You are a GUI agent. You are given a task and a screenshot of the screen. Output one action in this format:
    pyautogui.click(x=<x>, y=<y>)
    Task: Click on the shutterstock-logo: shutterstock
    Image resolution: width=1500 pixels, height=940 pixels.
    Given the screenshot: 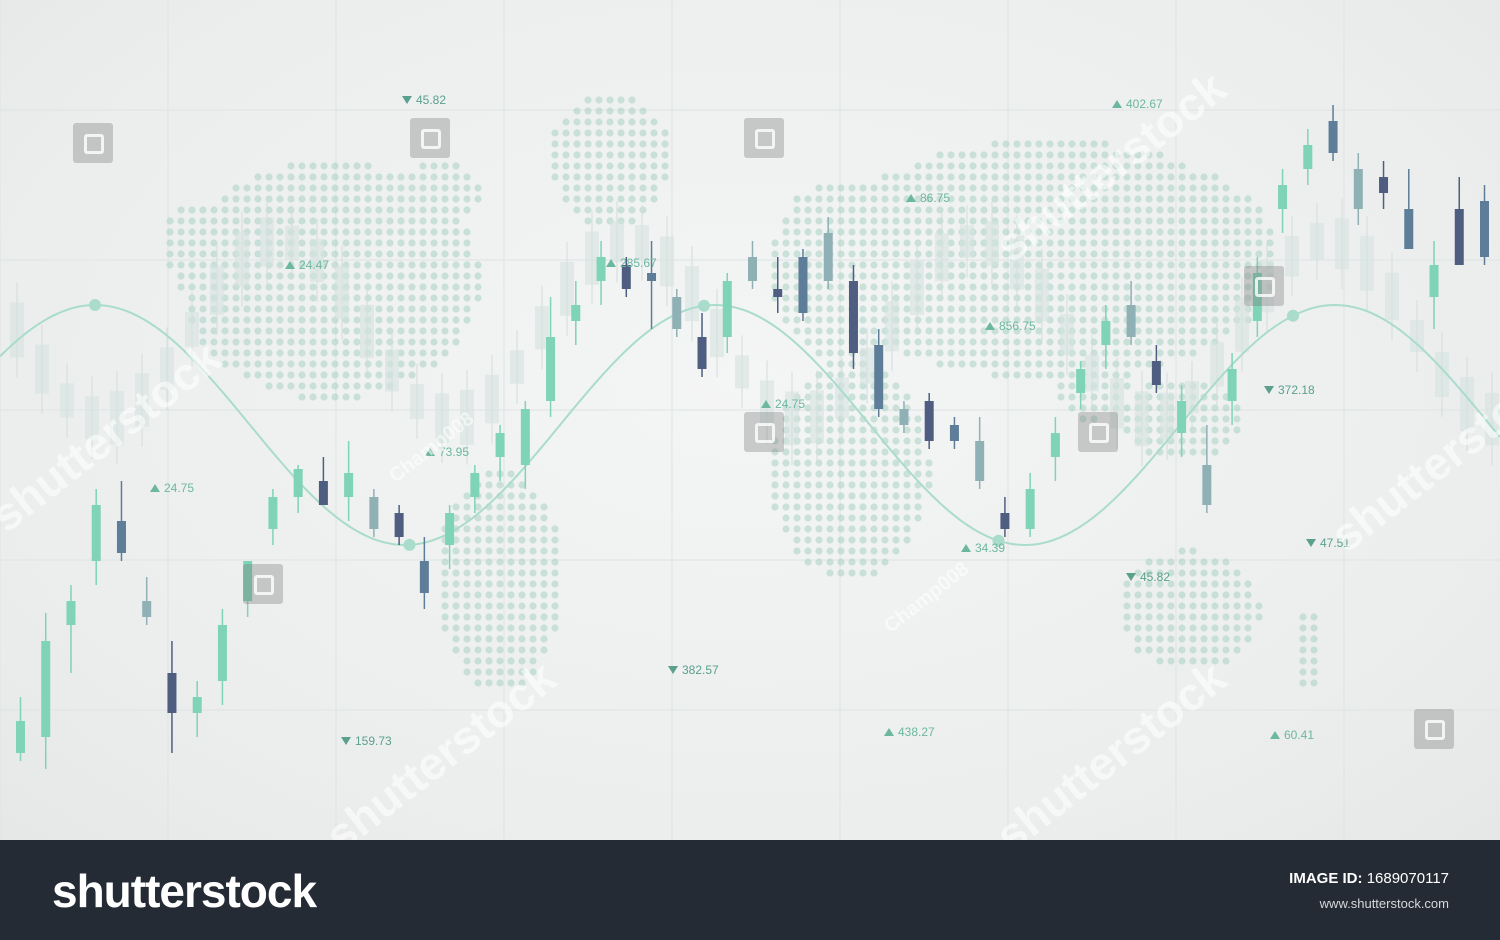 What is the action you would take?
    pyautogui.click(x=184, y=891)
    